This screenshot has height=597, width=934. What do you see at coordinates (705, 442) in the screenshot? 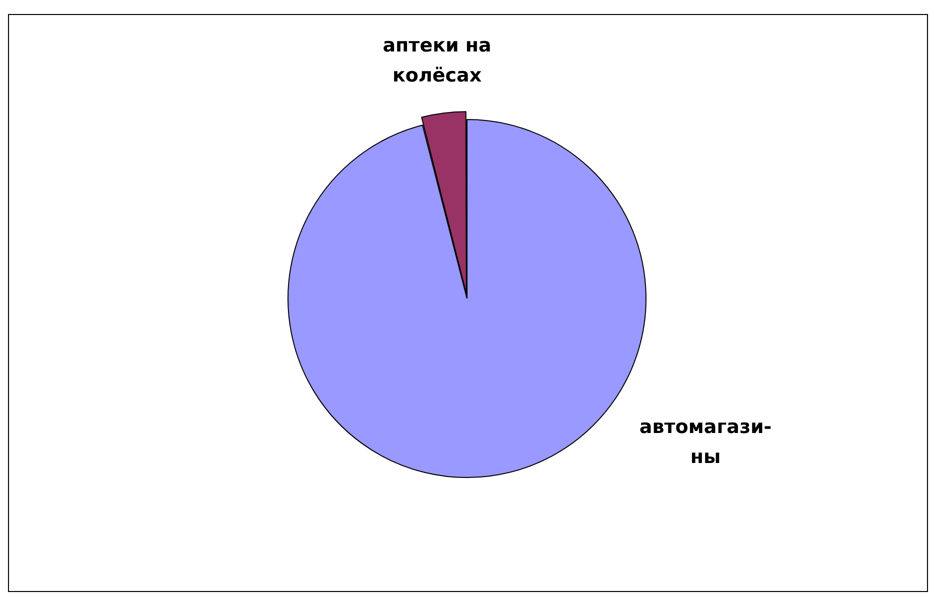
I see `slice-label: автомагази-ны` at bounding box center [705, 442].